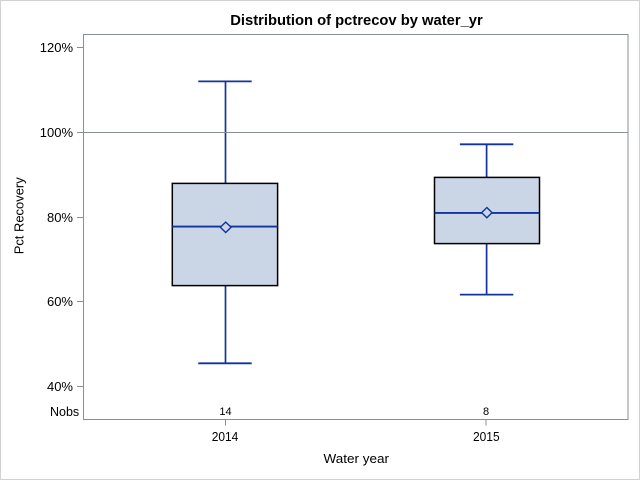 The image size is (640, 480). Describe the element at coordinates (357, 458) in the screenshot. I see `svg-text: Water year` at that location.